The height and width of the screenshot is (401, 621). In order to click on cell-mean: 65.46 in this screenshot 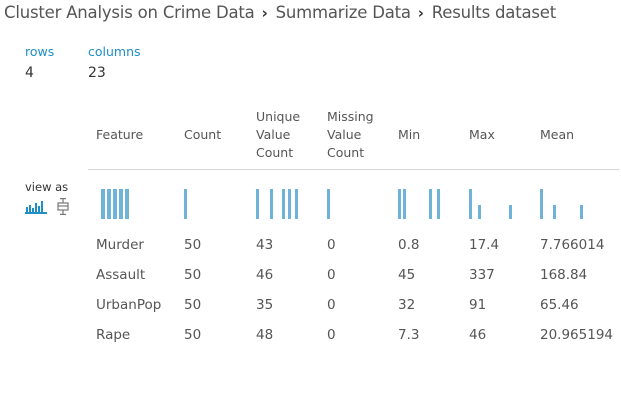, I will do `click(559, 305)`.